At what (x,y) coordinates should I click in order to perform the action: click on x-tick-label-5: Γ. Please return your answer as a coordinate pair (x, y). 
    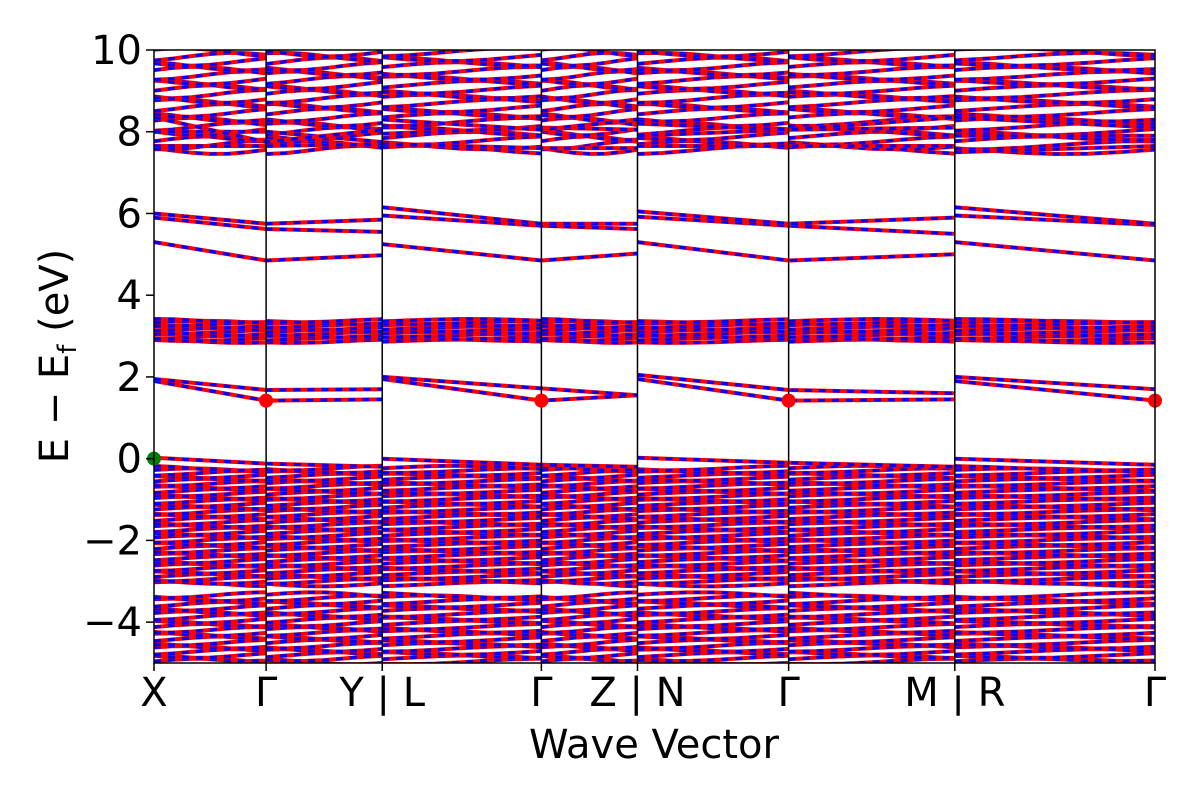
    Looking at the image, I should click on (788, 693).